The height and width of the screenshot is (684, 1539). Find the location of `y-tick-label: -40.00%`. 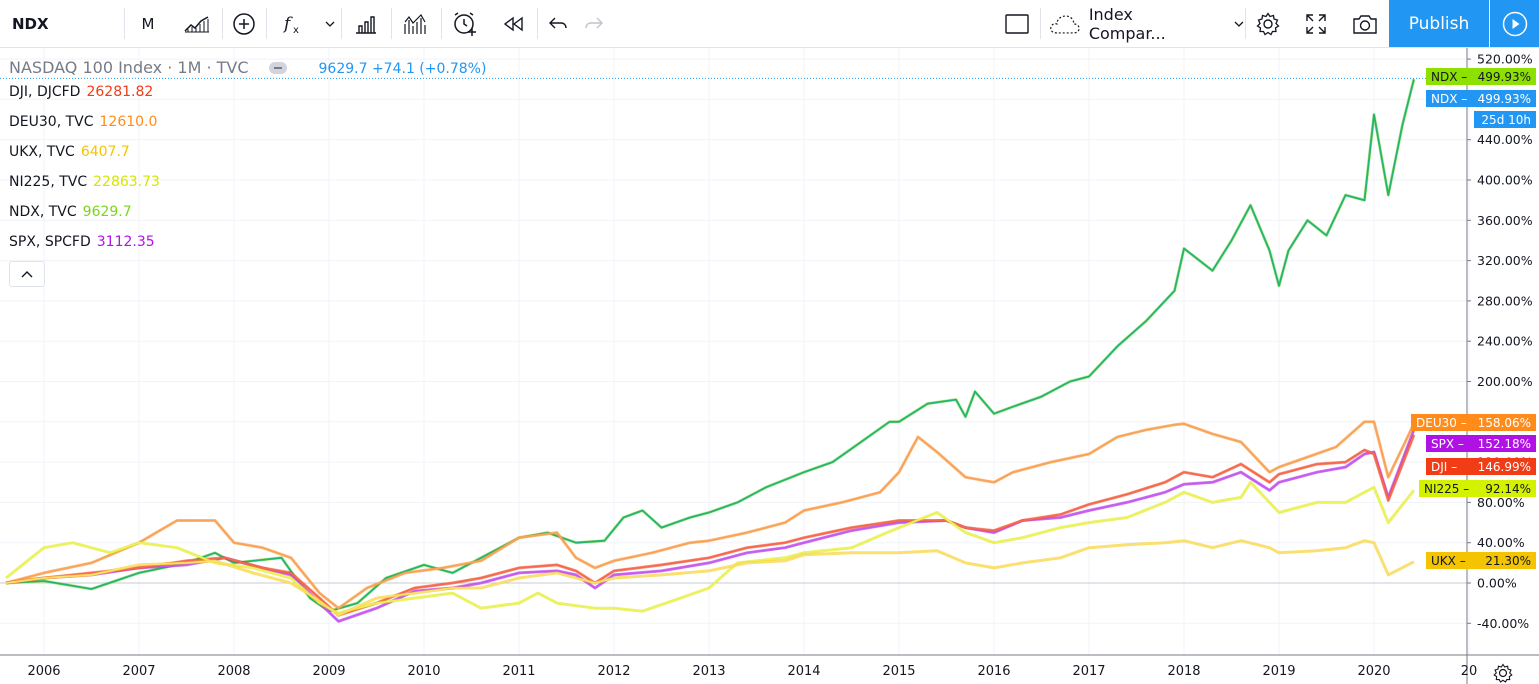

y-tick-label: -40.00% is located at coordinates (1503, 623).